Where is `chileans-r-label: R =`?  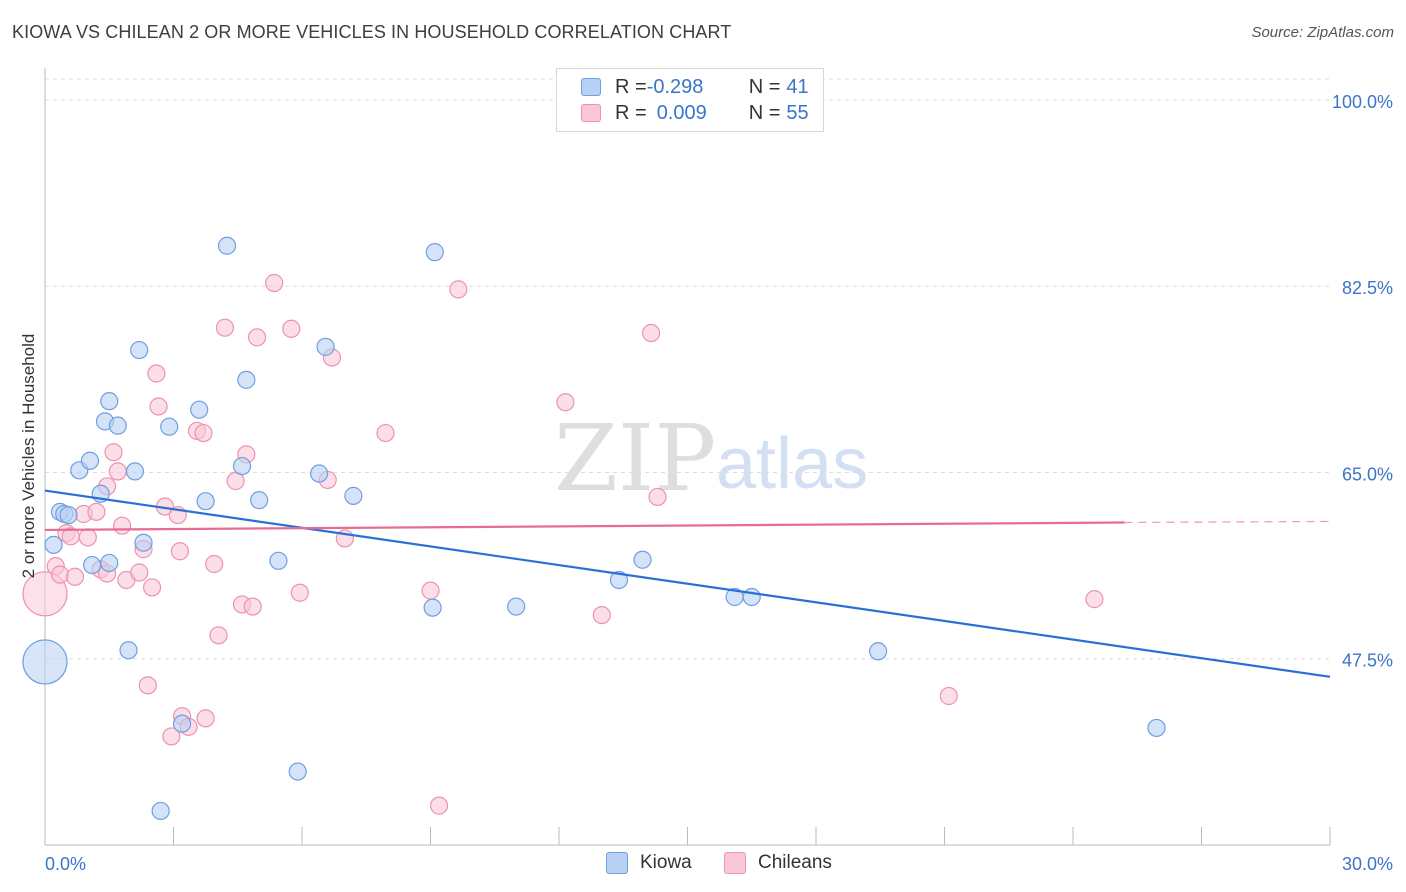 chileans-r-label: R = is located at coordinates (631, 112).